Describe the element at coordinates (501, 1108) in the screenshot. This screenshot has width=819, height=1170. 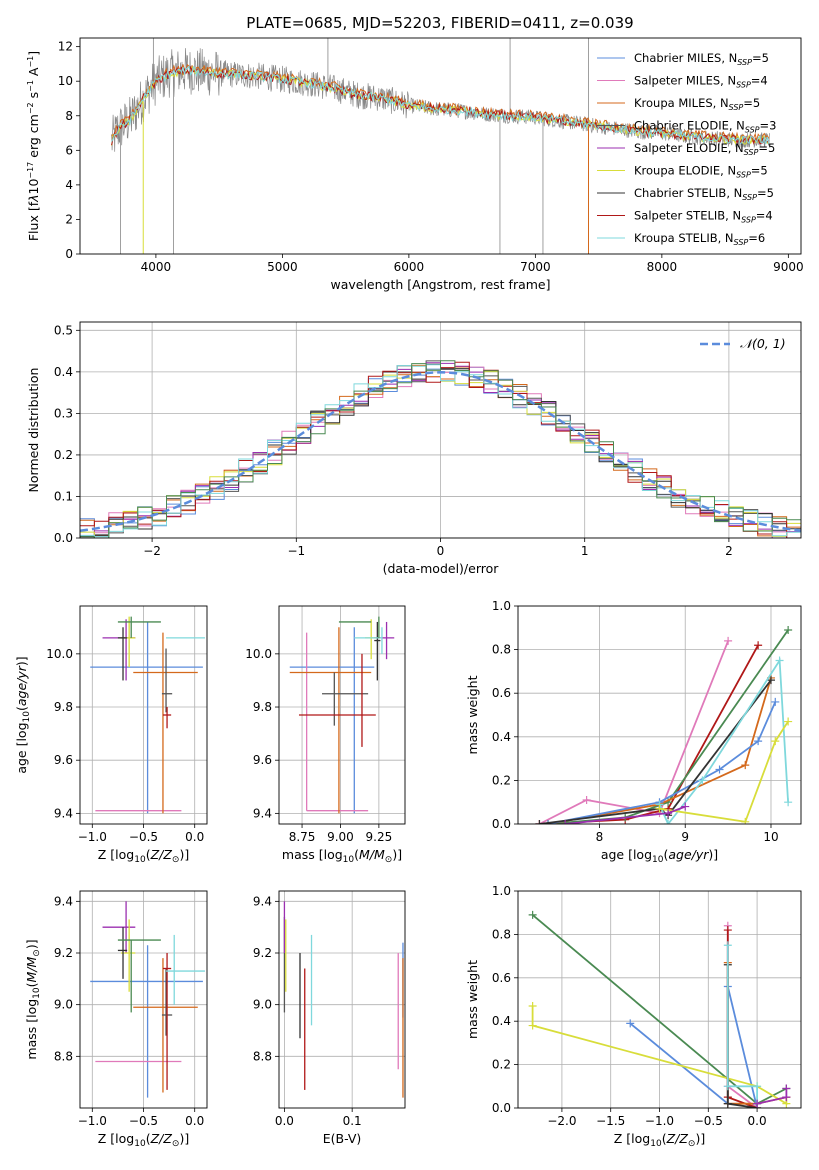
I see `y-tick-label: 0.0` at that location.